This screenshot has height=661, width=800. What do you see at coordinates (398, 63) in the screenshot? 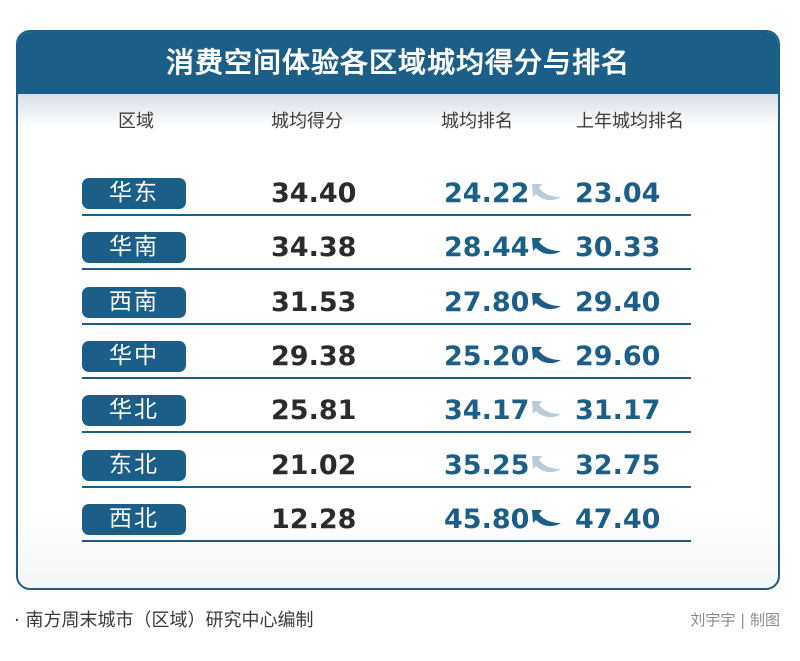
I see `chart-title: 消费空间体验各区域城均得分与排名` at bounding box center [398, 63].